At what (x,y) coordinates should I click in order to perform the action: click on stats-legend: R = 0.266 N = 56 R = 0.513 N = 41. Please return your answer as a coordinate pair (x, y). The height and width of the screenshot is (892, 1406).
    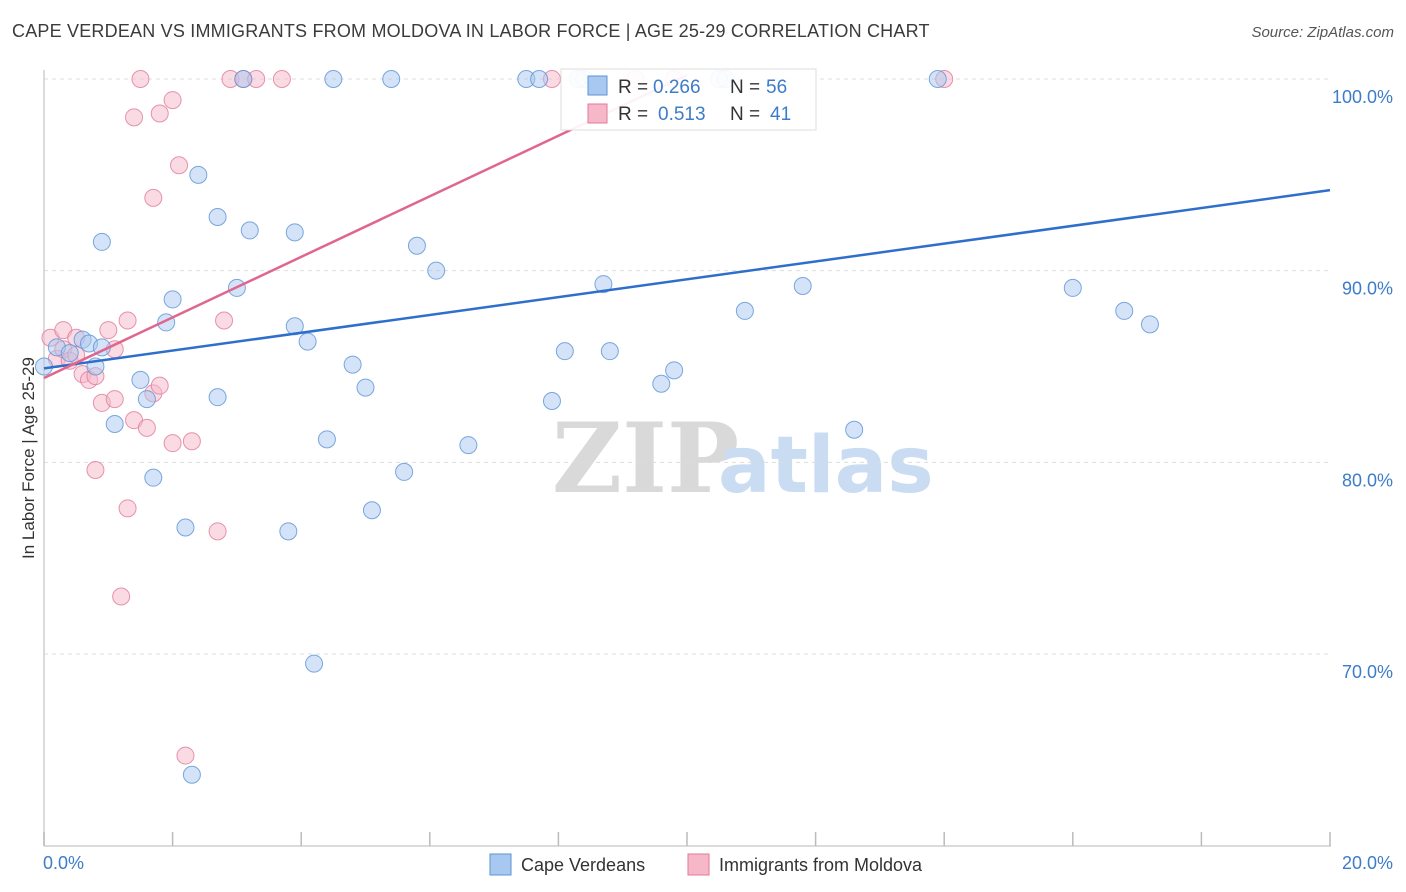
    Looking at the image, I should click on (688, 99).